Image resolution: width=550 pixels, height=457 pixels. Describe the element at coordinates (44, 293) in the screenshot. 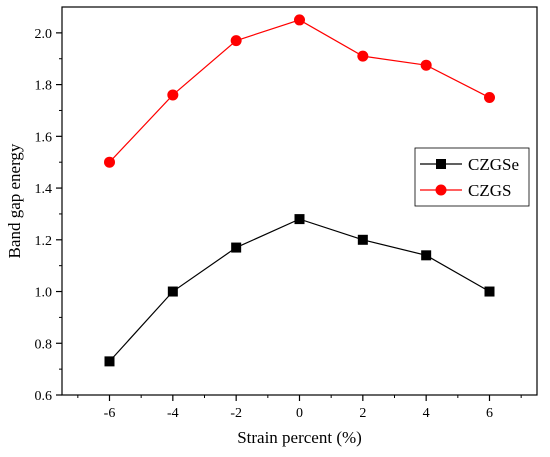

I see `y-tick-label: 1.0` at that location.